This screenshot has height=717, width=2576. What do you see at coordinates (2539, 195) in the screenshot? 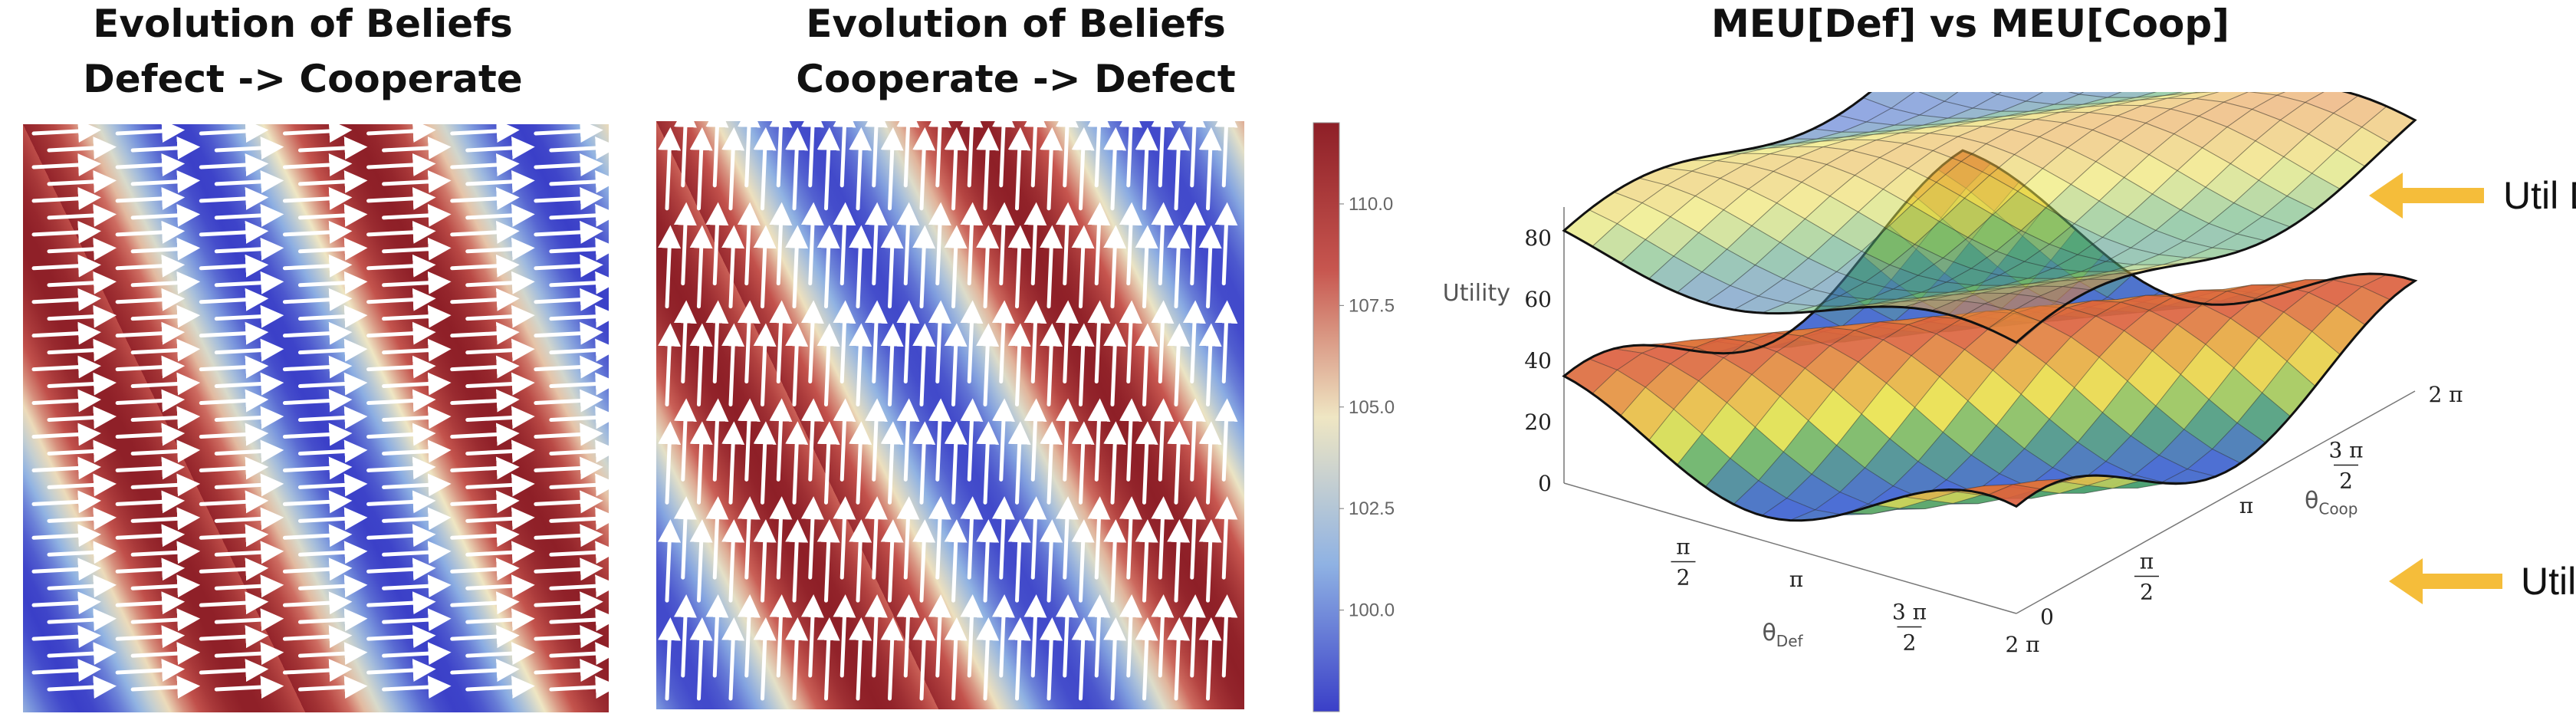
I see `label-util-defect: Util Defect` at bounding box center [2539, 195].